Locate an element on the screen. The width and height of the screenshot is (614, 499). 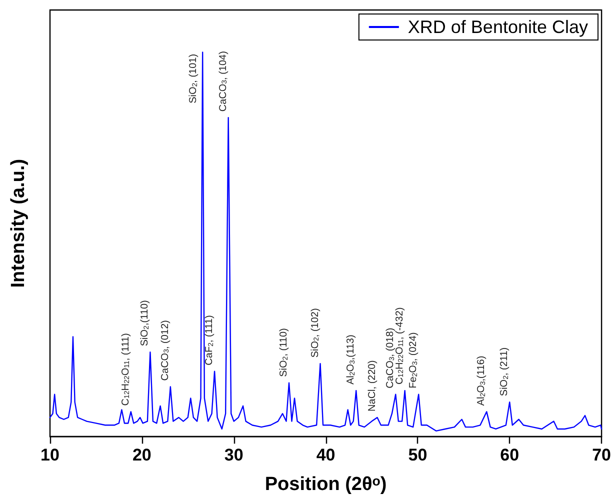
x-tick-label: 50 is located at coordinates (418, 455).